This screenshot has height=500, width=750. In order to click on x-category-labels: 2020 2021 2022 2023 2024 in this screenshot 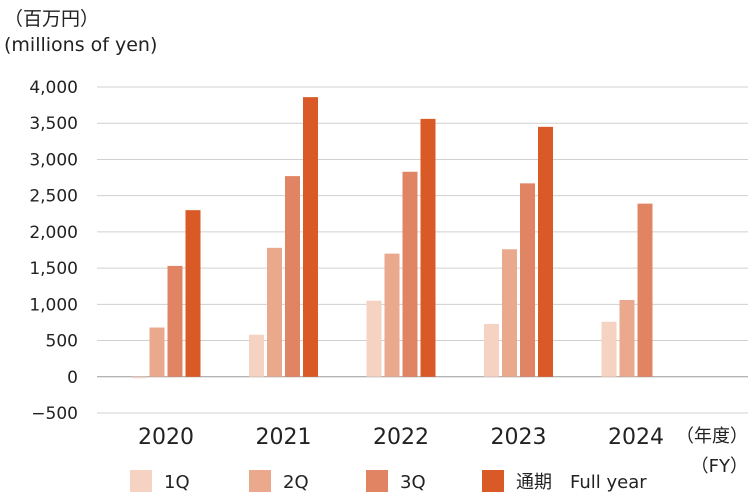, I will do `click(401, 437)`.